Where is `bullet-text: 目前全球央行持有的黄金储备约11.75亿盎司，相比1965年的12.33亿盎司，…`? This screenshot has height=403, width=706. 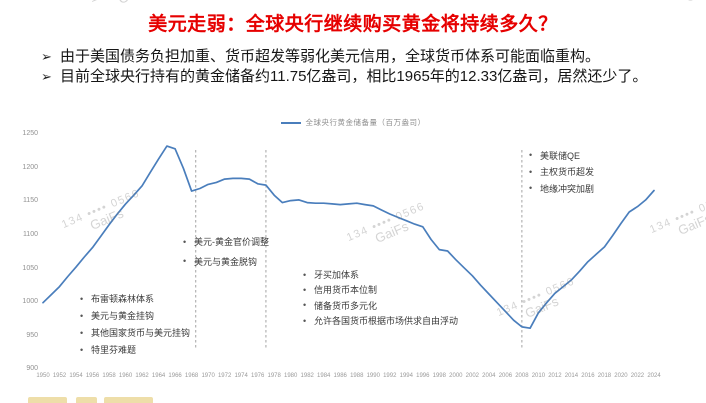 bullet-text: 目前全球央行持有的黄金储备约11.75亿盎司，相比1965年的12.33亿盎司，… is located at coordinates (354, 76).